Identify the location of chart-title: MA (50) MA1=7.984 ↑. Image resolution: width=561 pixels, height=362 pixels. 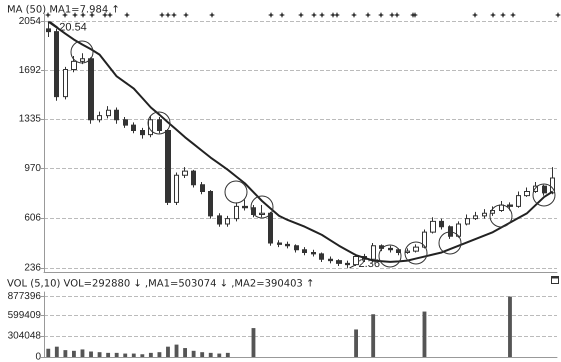
(63, 10).